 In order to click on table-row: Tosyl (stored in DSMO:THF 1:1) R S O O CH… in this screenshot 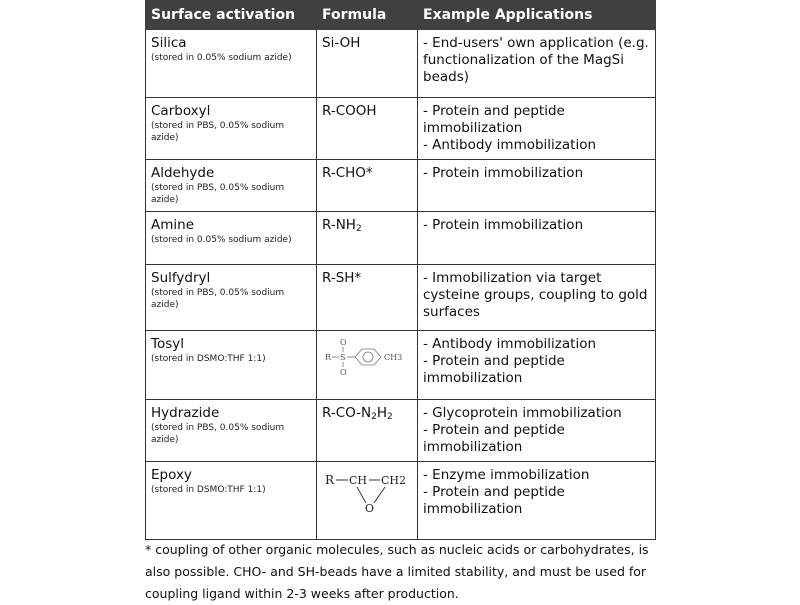, I will do `click(400, 365)`.